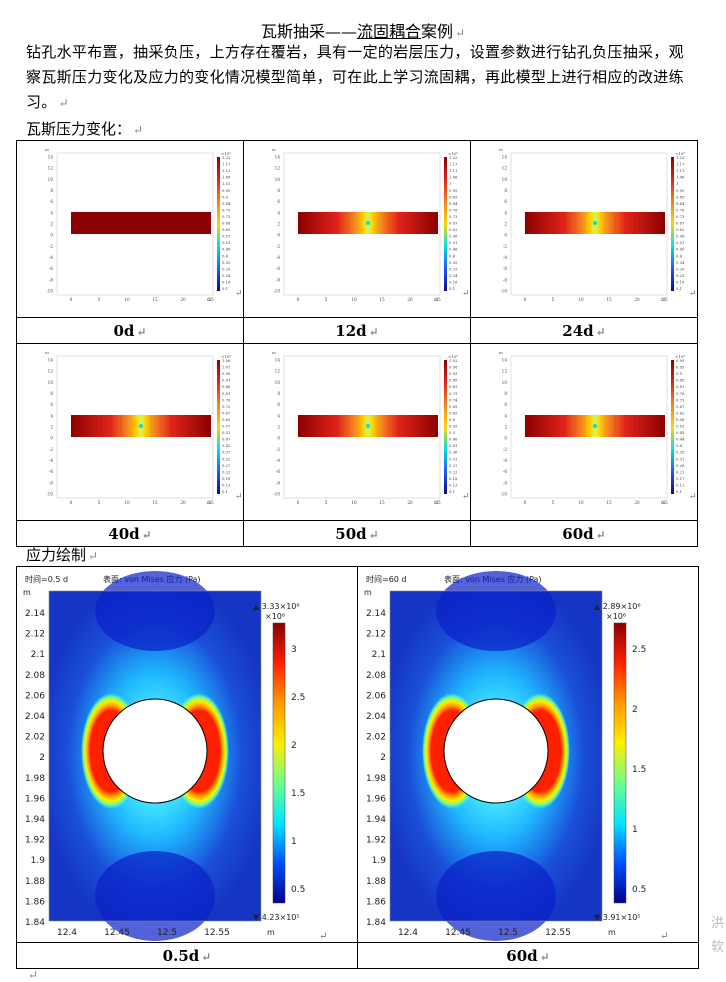 The width and height of the screenshot is (726, 982). What do you see at coordinates (453, 478) in the screenshot?
I see `legend-tick-label: 0.18` at bounding box center [453, 478].